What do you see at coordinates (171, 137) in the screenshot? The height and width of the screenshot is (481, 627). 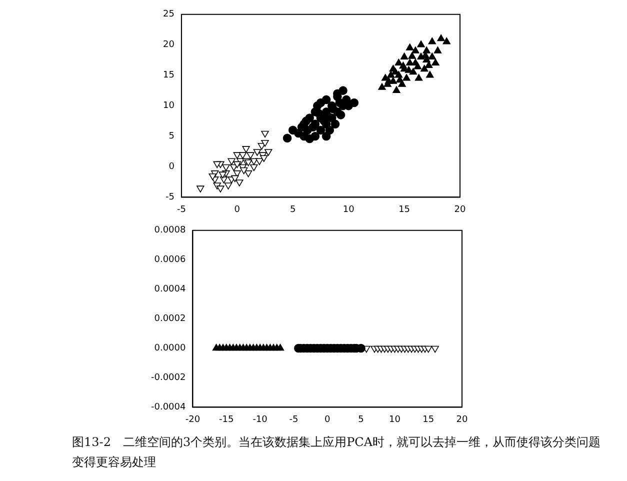 I see `y-tick-label: 5` at bounding box center [171, 137].